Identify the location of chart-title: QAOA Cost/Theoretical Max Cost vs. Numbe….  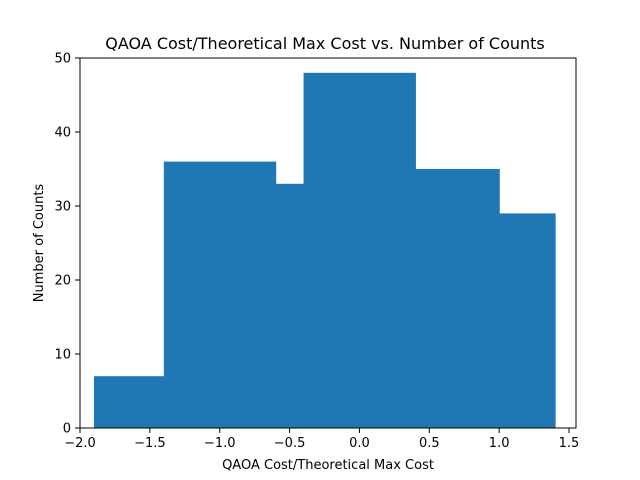
(325, 43).